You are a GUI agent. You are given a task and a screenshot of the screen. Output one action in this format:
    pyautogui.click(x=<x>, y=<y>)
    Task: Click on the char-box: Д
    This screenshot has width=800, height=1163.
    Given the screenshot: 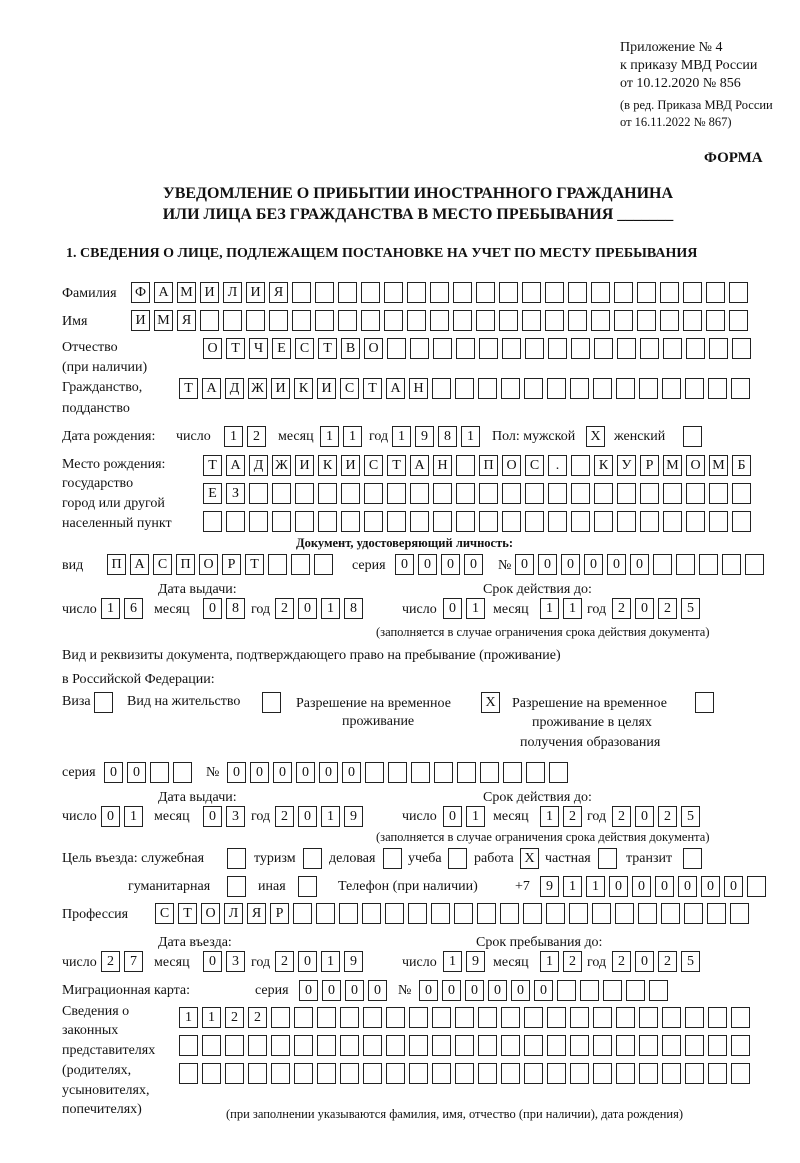 What is the action you would take?
    pyautogui.click(x=258, y=465)
    